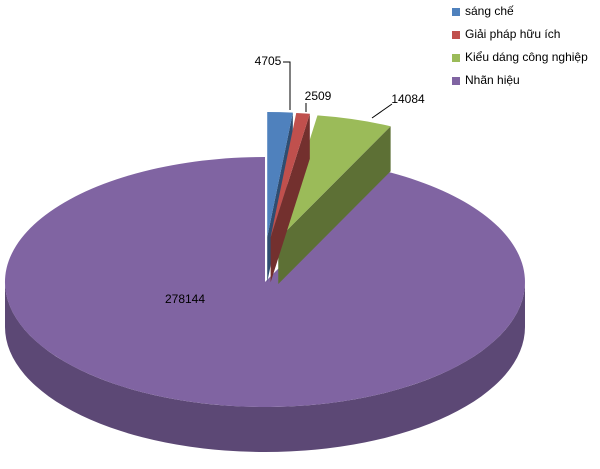 This screenshot has height=469, width=600. Describe the element at coordinates (318, 96) in the screenshot. I see `data-label: 2509` at that location.